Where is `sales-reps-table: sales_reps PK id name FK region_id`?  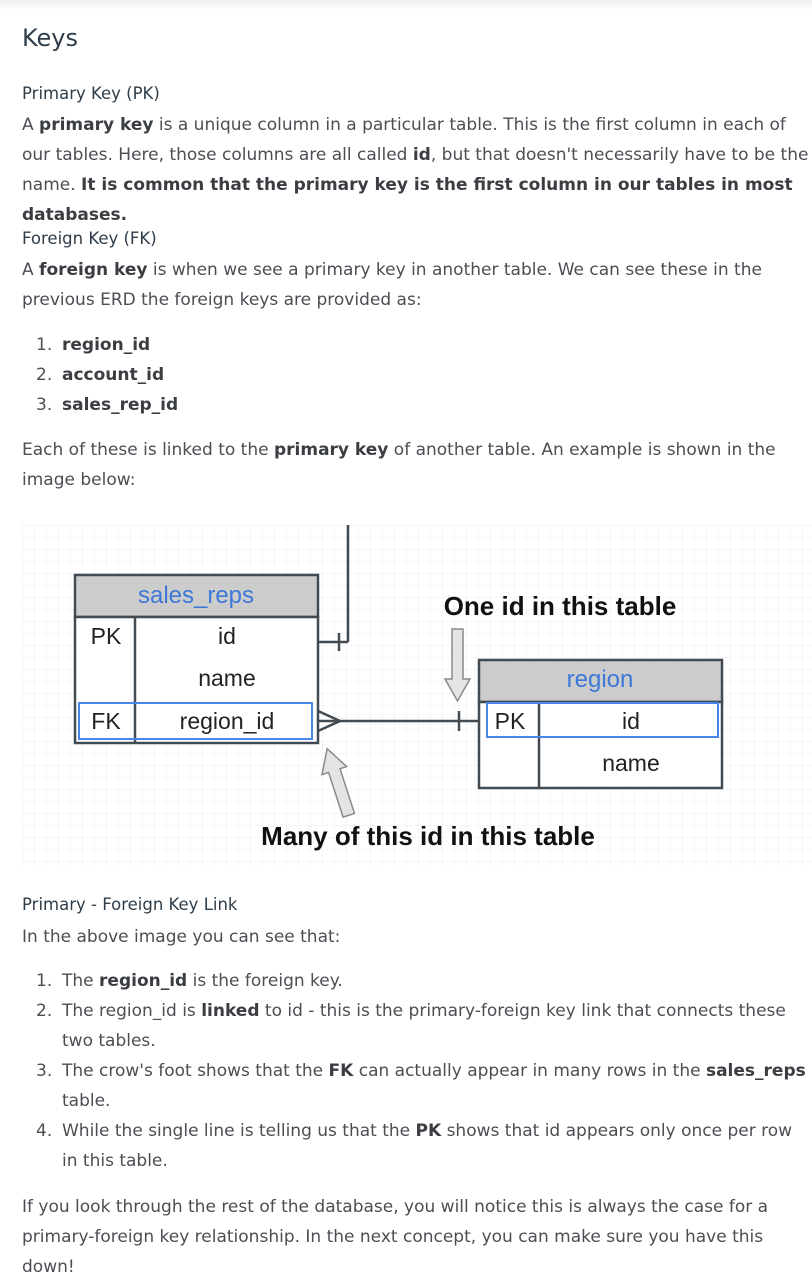 sales-reps-table: sales_reps PK id name FK region_id is located at coordinates (196, 659).